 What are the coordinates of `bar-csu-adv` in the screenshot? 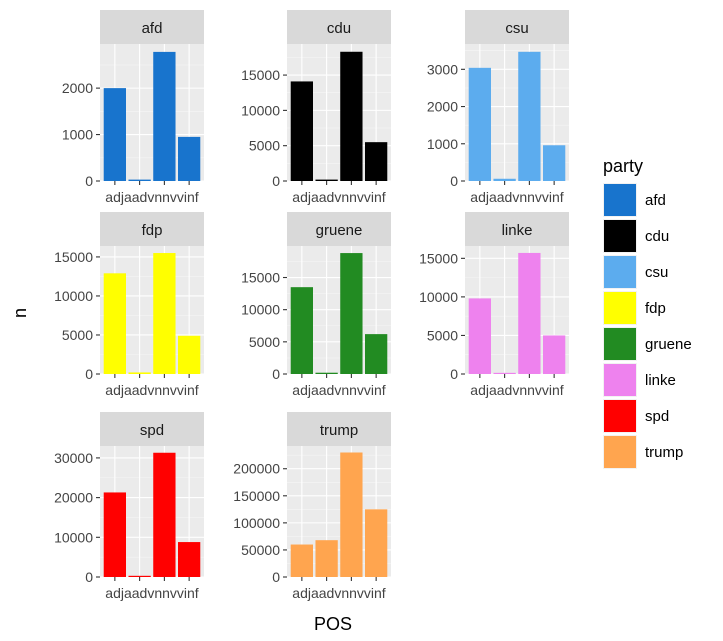 It's located at (504, 179).